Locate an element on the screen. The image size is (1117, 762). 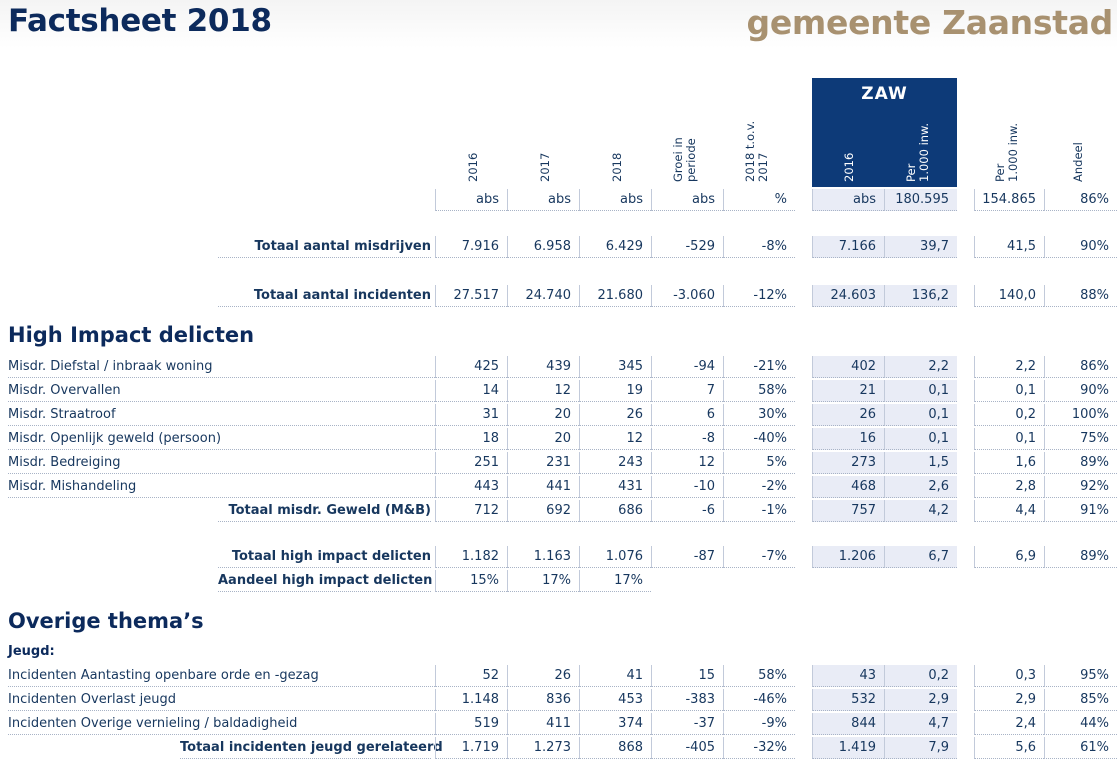
table-cell: 140,0 is located at coordinates (1009, 296).